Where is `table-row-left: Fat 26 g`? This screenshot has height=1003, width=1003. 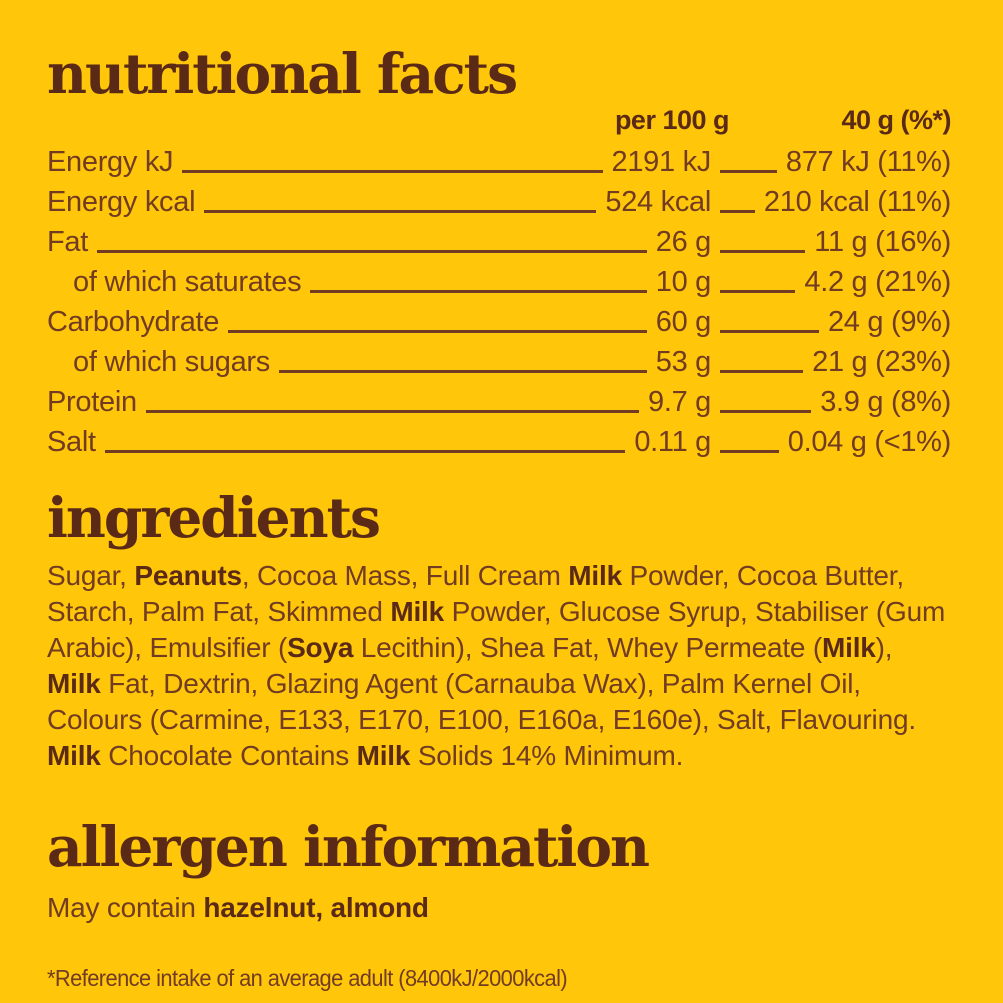
table-row-left: Fat 26 g is located at coordinates (379, 242).